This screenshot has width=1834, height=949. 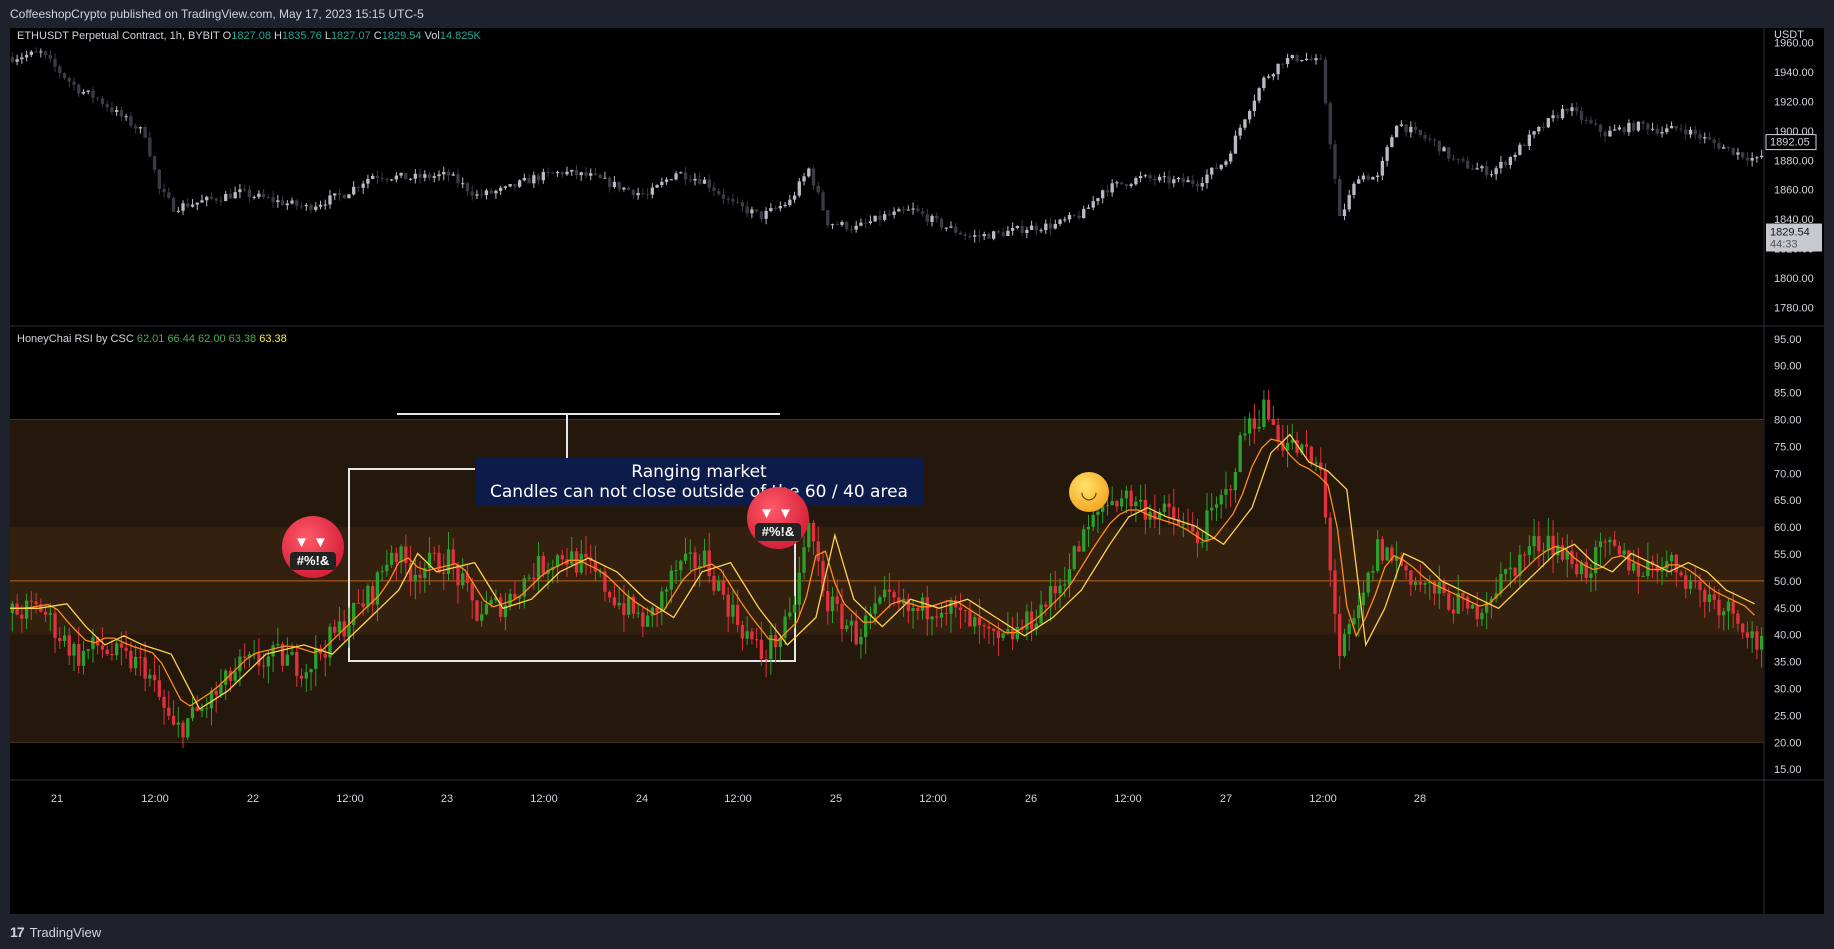 I want to click on rsi-tick-label: 15.00, so click(x=1788, y=770).